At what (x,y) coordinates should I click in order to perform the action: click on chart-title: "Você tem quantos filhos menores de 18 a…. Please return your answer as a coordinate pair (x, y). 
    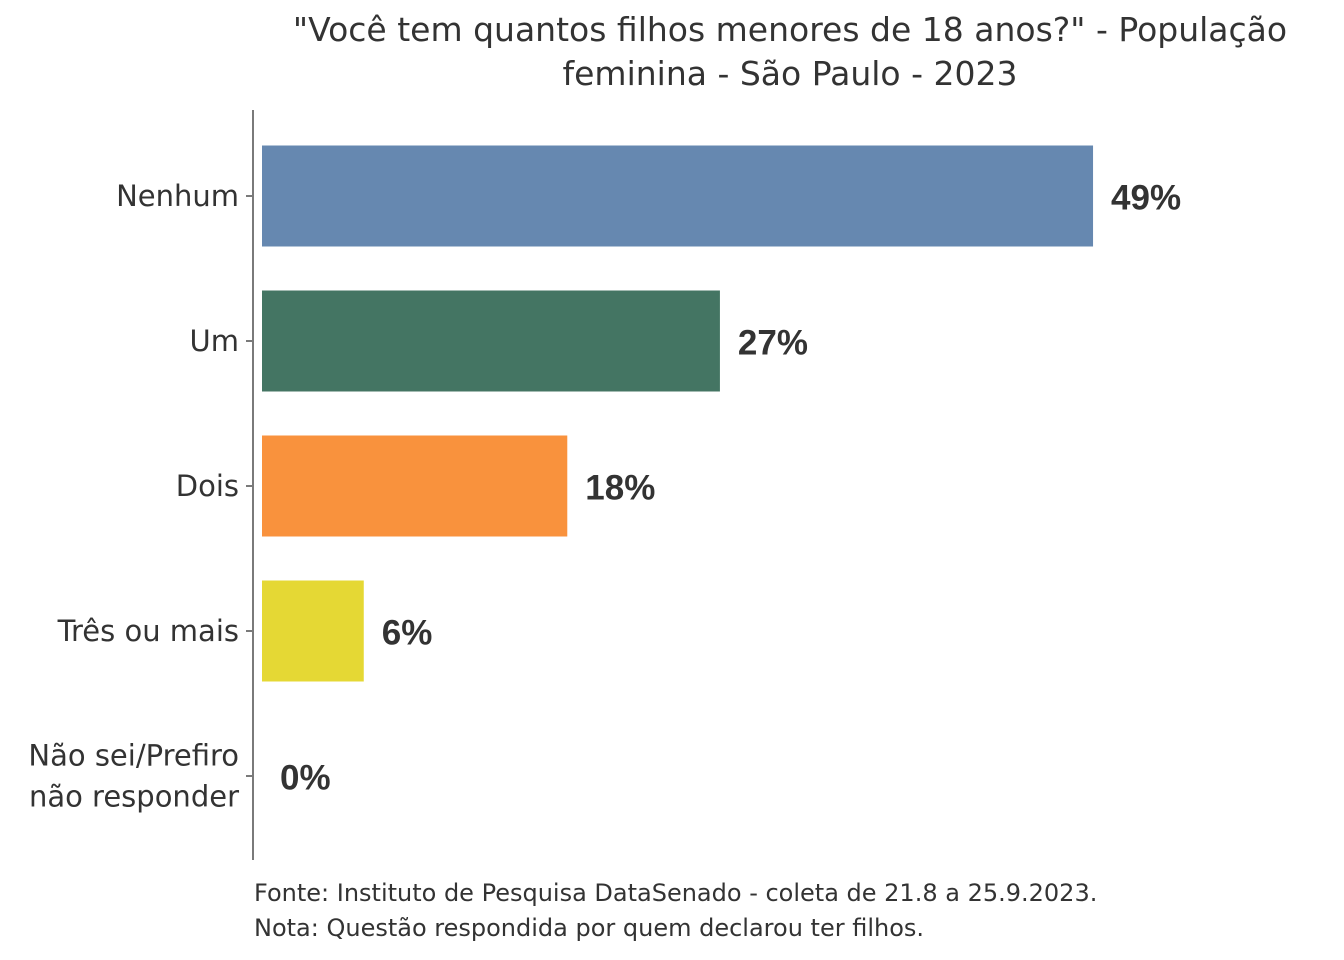
    Looking at the image, I should click on (790, 52).